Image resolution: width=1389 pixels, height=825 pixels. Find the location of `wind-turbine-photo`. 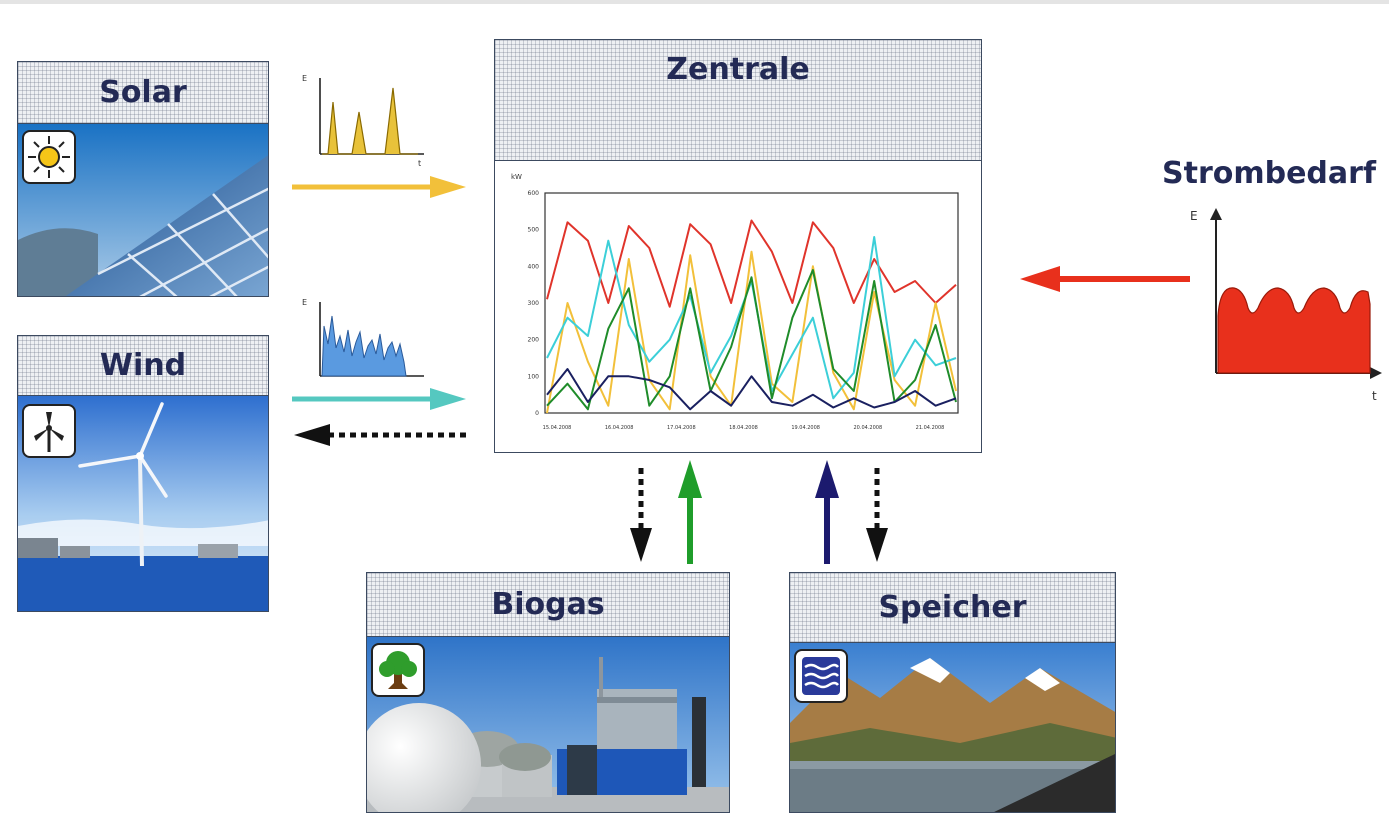

wind-turbine-photo is located at coordinates (143, 503).